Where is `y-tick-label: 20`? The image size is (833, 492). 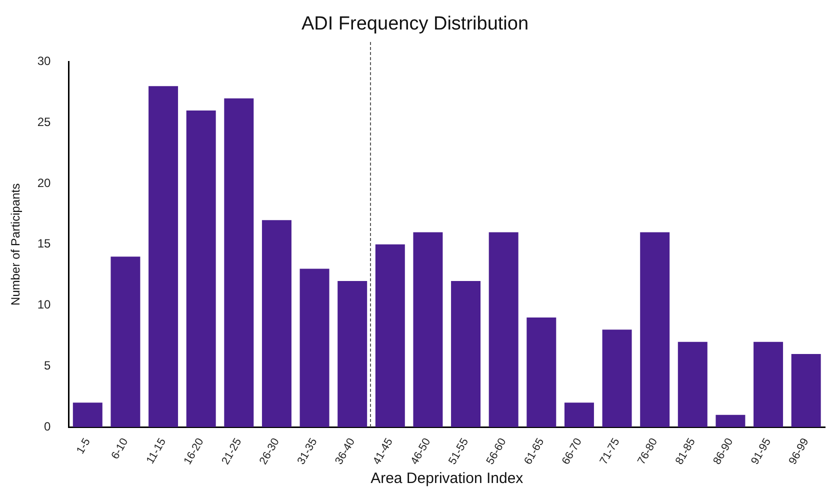 y-tick-label: 20 is located at coordinates (44, 183).